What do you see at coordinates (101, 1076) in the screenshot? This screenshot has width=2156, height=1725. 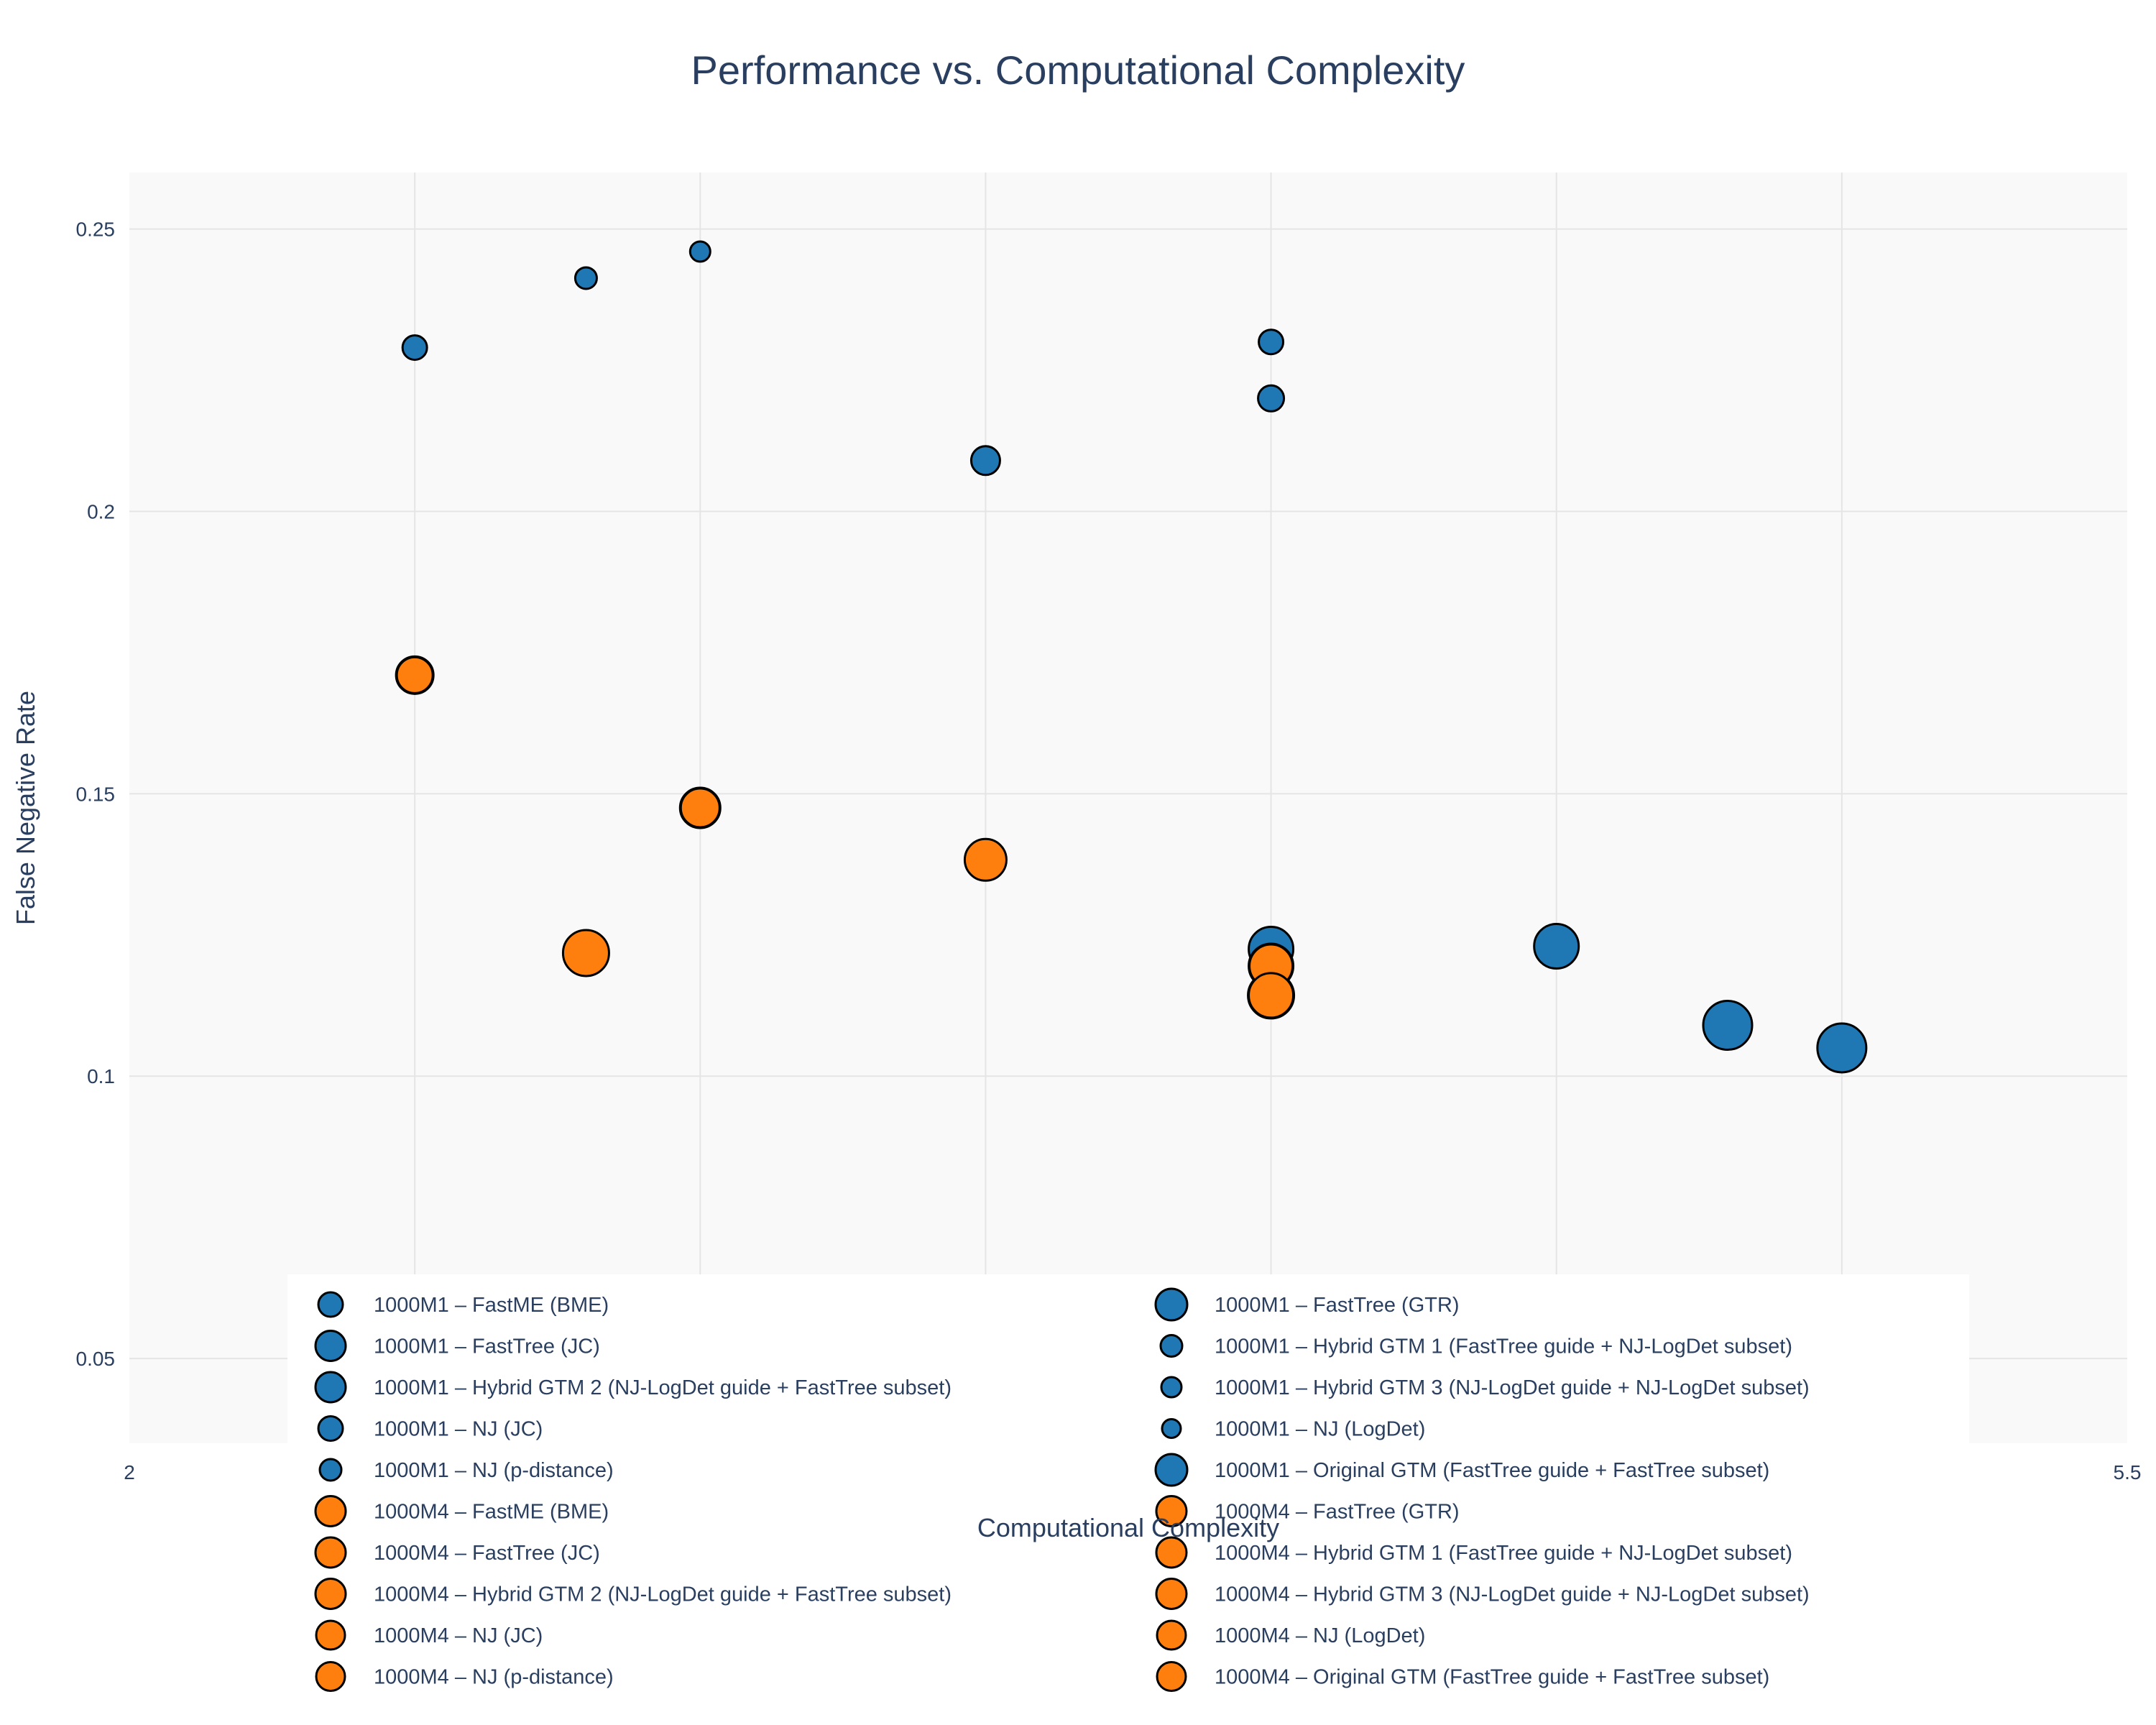 I see `y-tick-label: 0.1` at bounding box center [101, 1076].